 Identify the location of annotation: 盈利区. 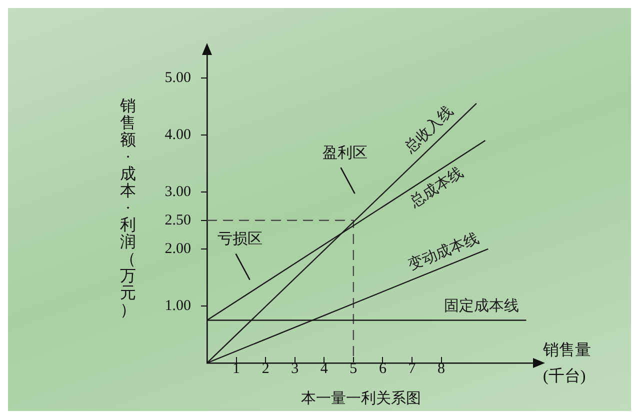
(345, 153).